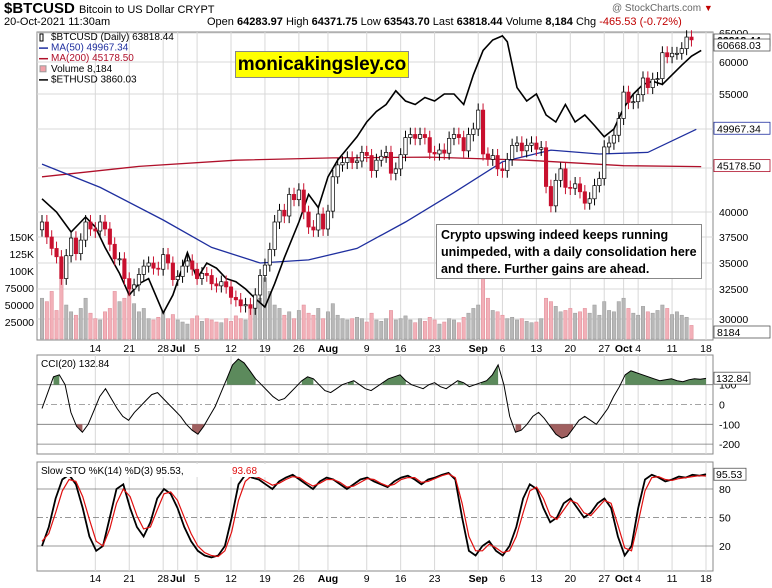  What do you see at coordinates (322, 64) in the screenshot?
I see `watermark: monicakingsley.co` at bounding box center [322, 64].